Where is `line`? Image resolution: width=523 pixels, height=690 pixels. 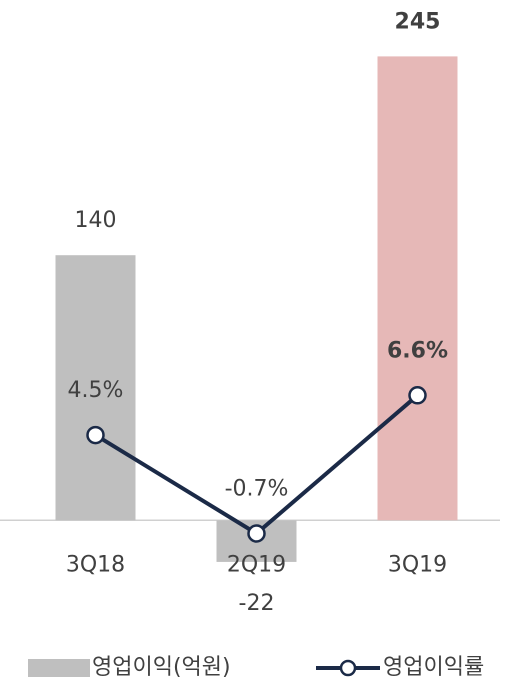 line is located at coordinates (256, 464).